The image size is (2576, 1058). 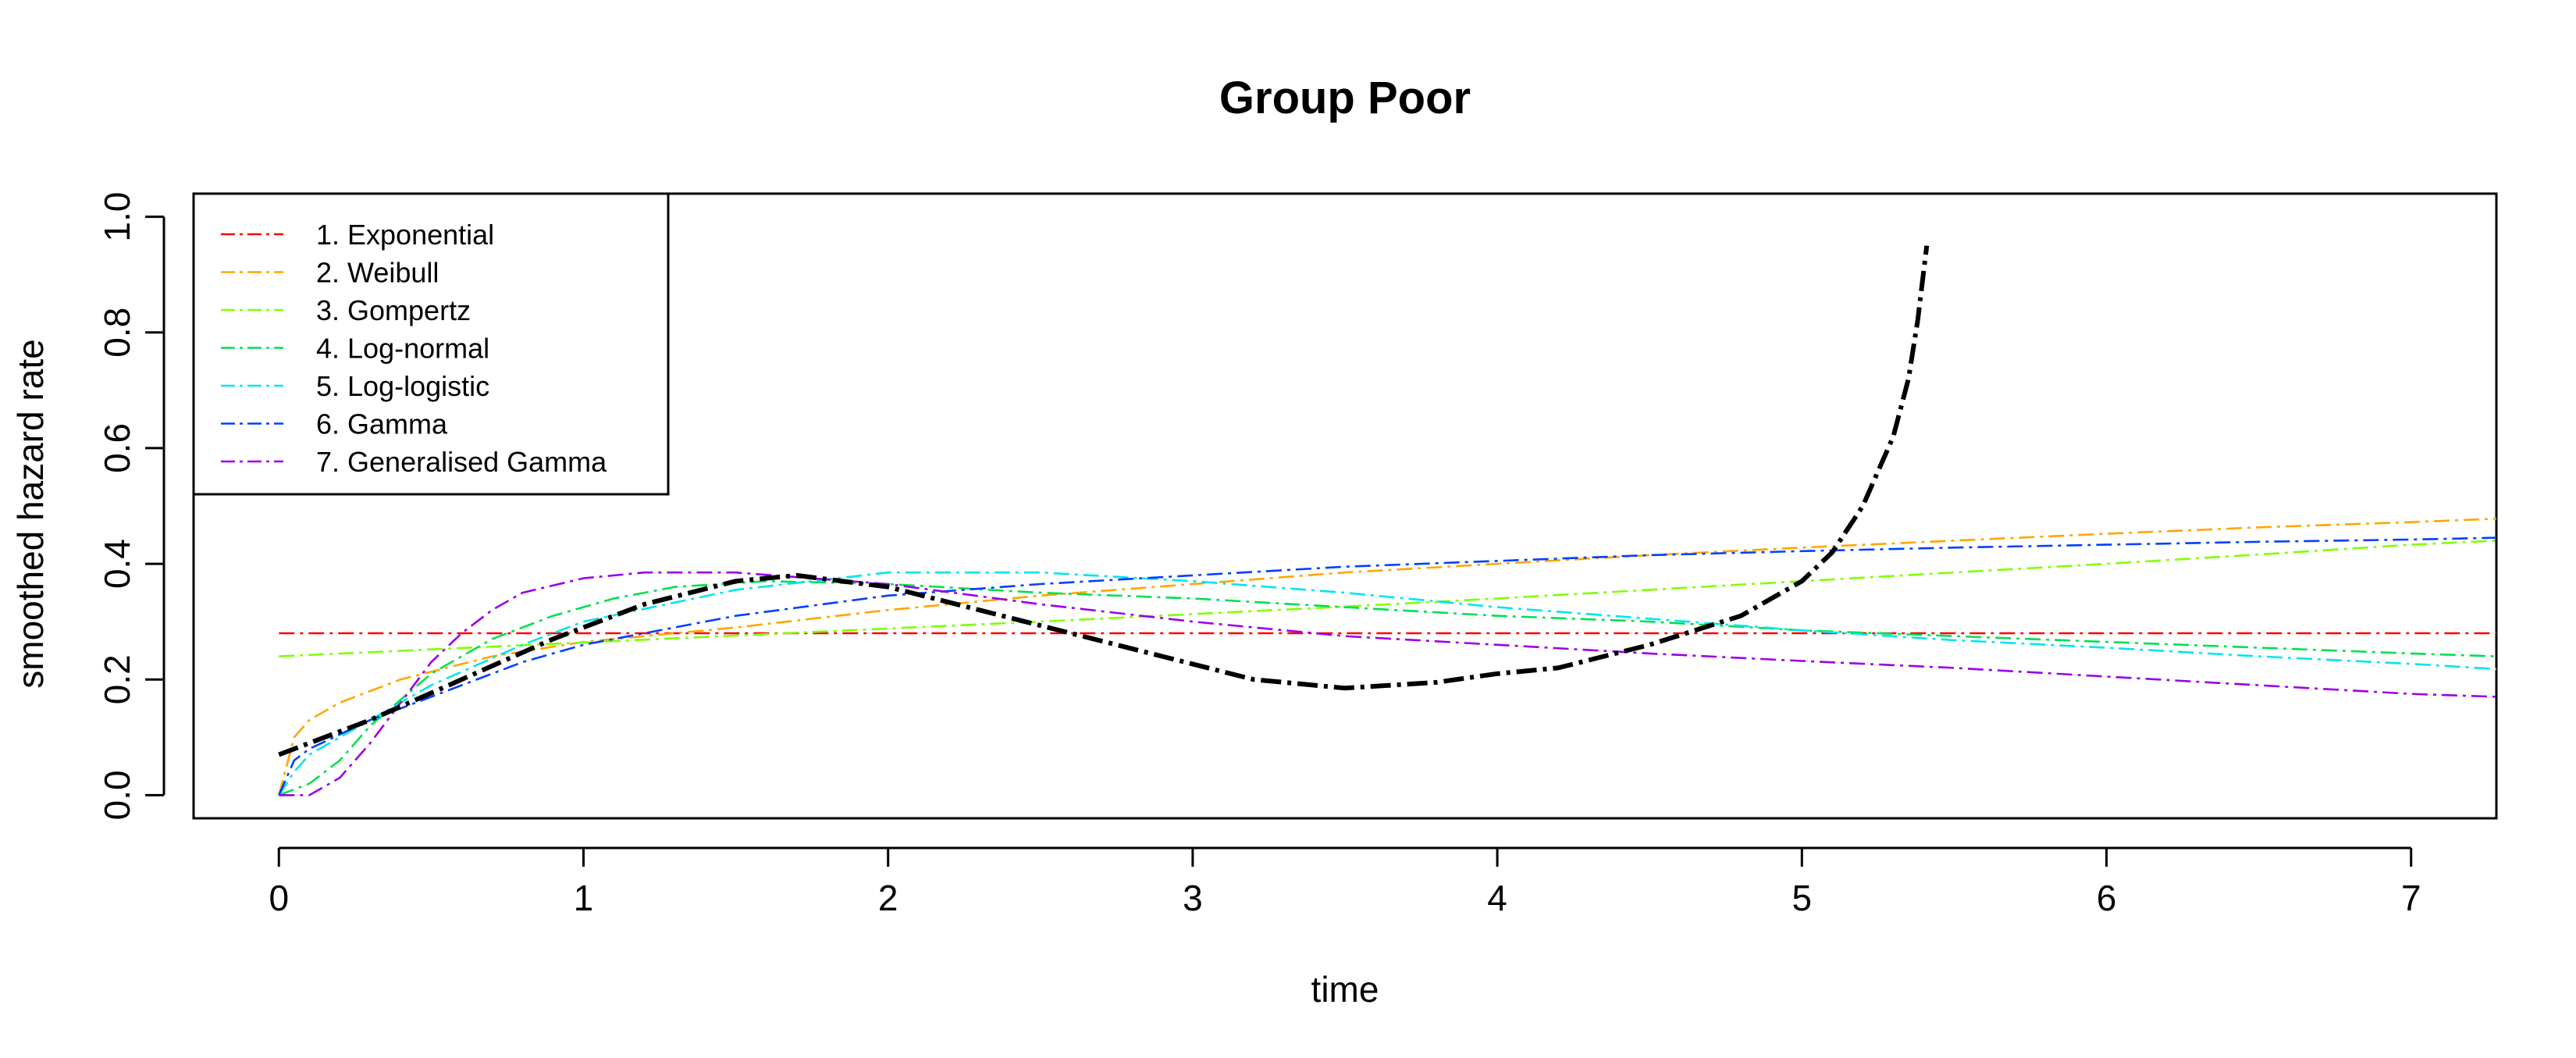 What do you see at coordinates (1345, 98) in the screenshot?
I see `chart-title: Group Poor` at bounding box center [1345, 98].